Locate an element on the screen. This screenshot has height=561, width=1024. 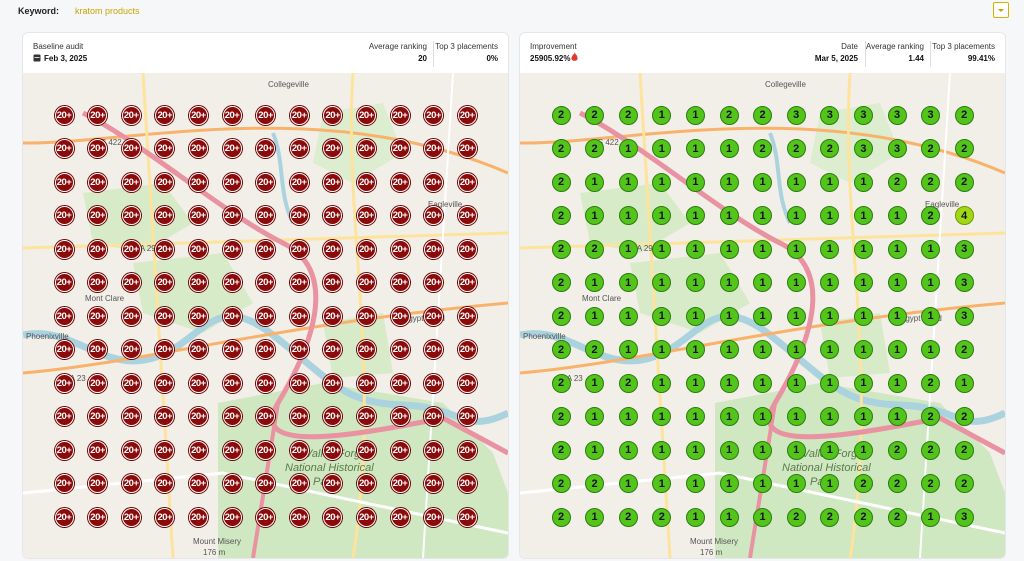
label: Average ranking is located at coordinates (397, 46).